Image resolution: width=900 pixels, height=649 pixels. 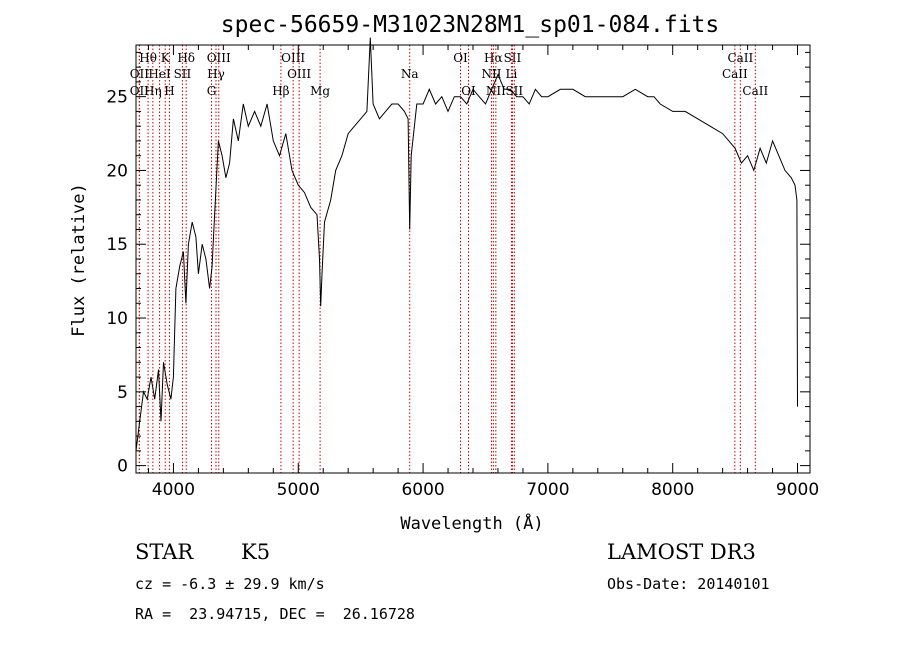 What do you see at coordinates (153, 91) in the screenshot?
I see `emission-line-label: Hη` at bounding box center [153, 91].